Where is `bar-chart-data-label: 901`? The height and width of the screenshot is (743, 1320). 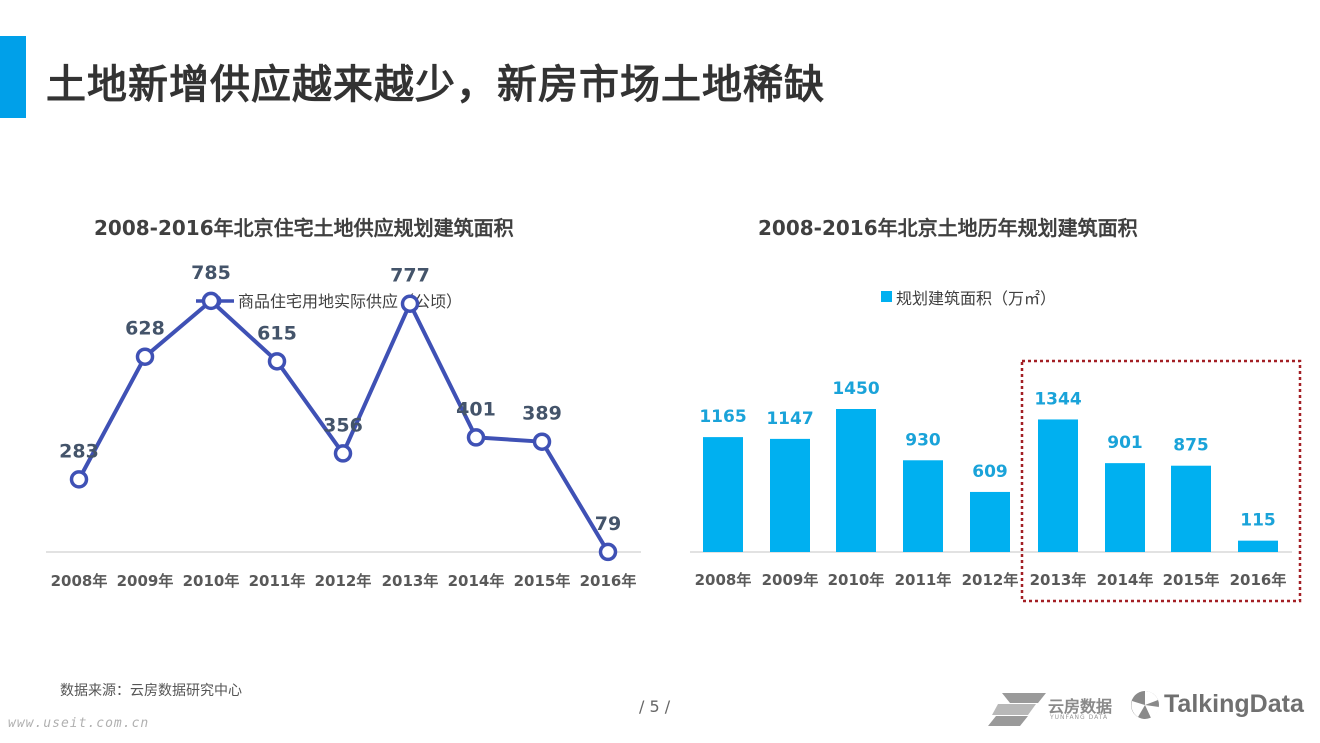
bar-chart-data-label: 901 is located at coordinates (1125, 443).